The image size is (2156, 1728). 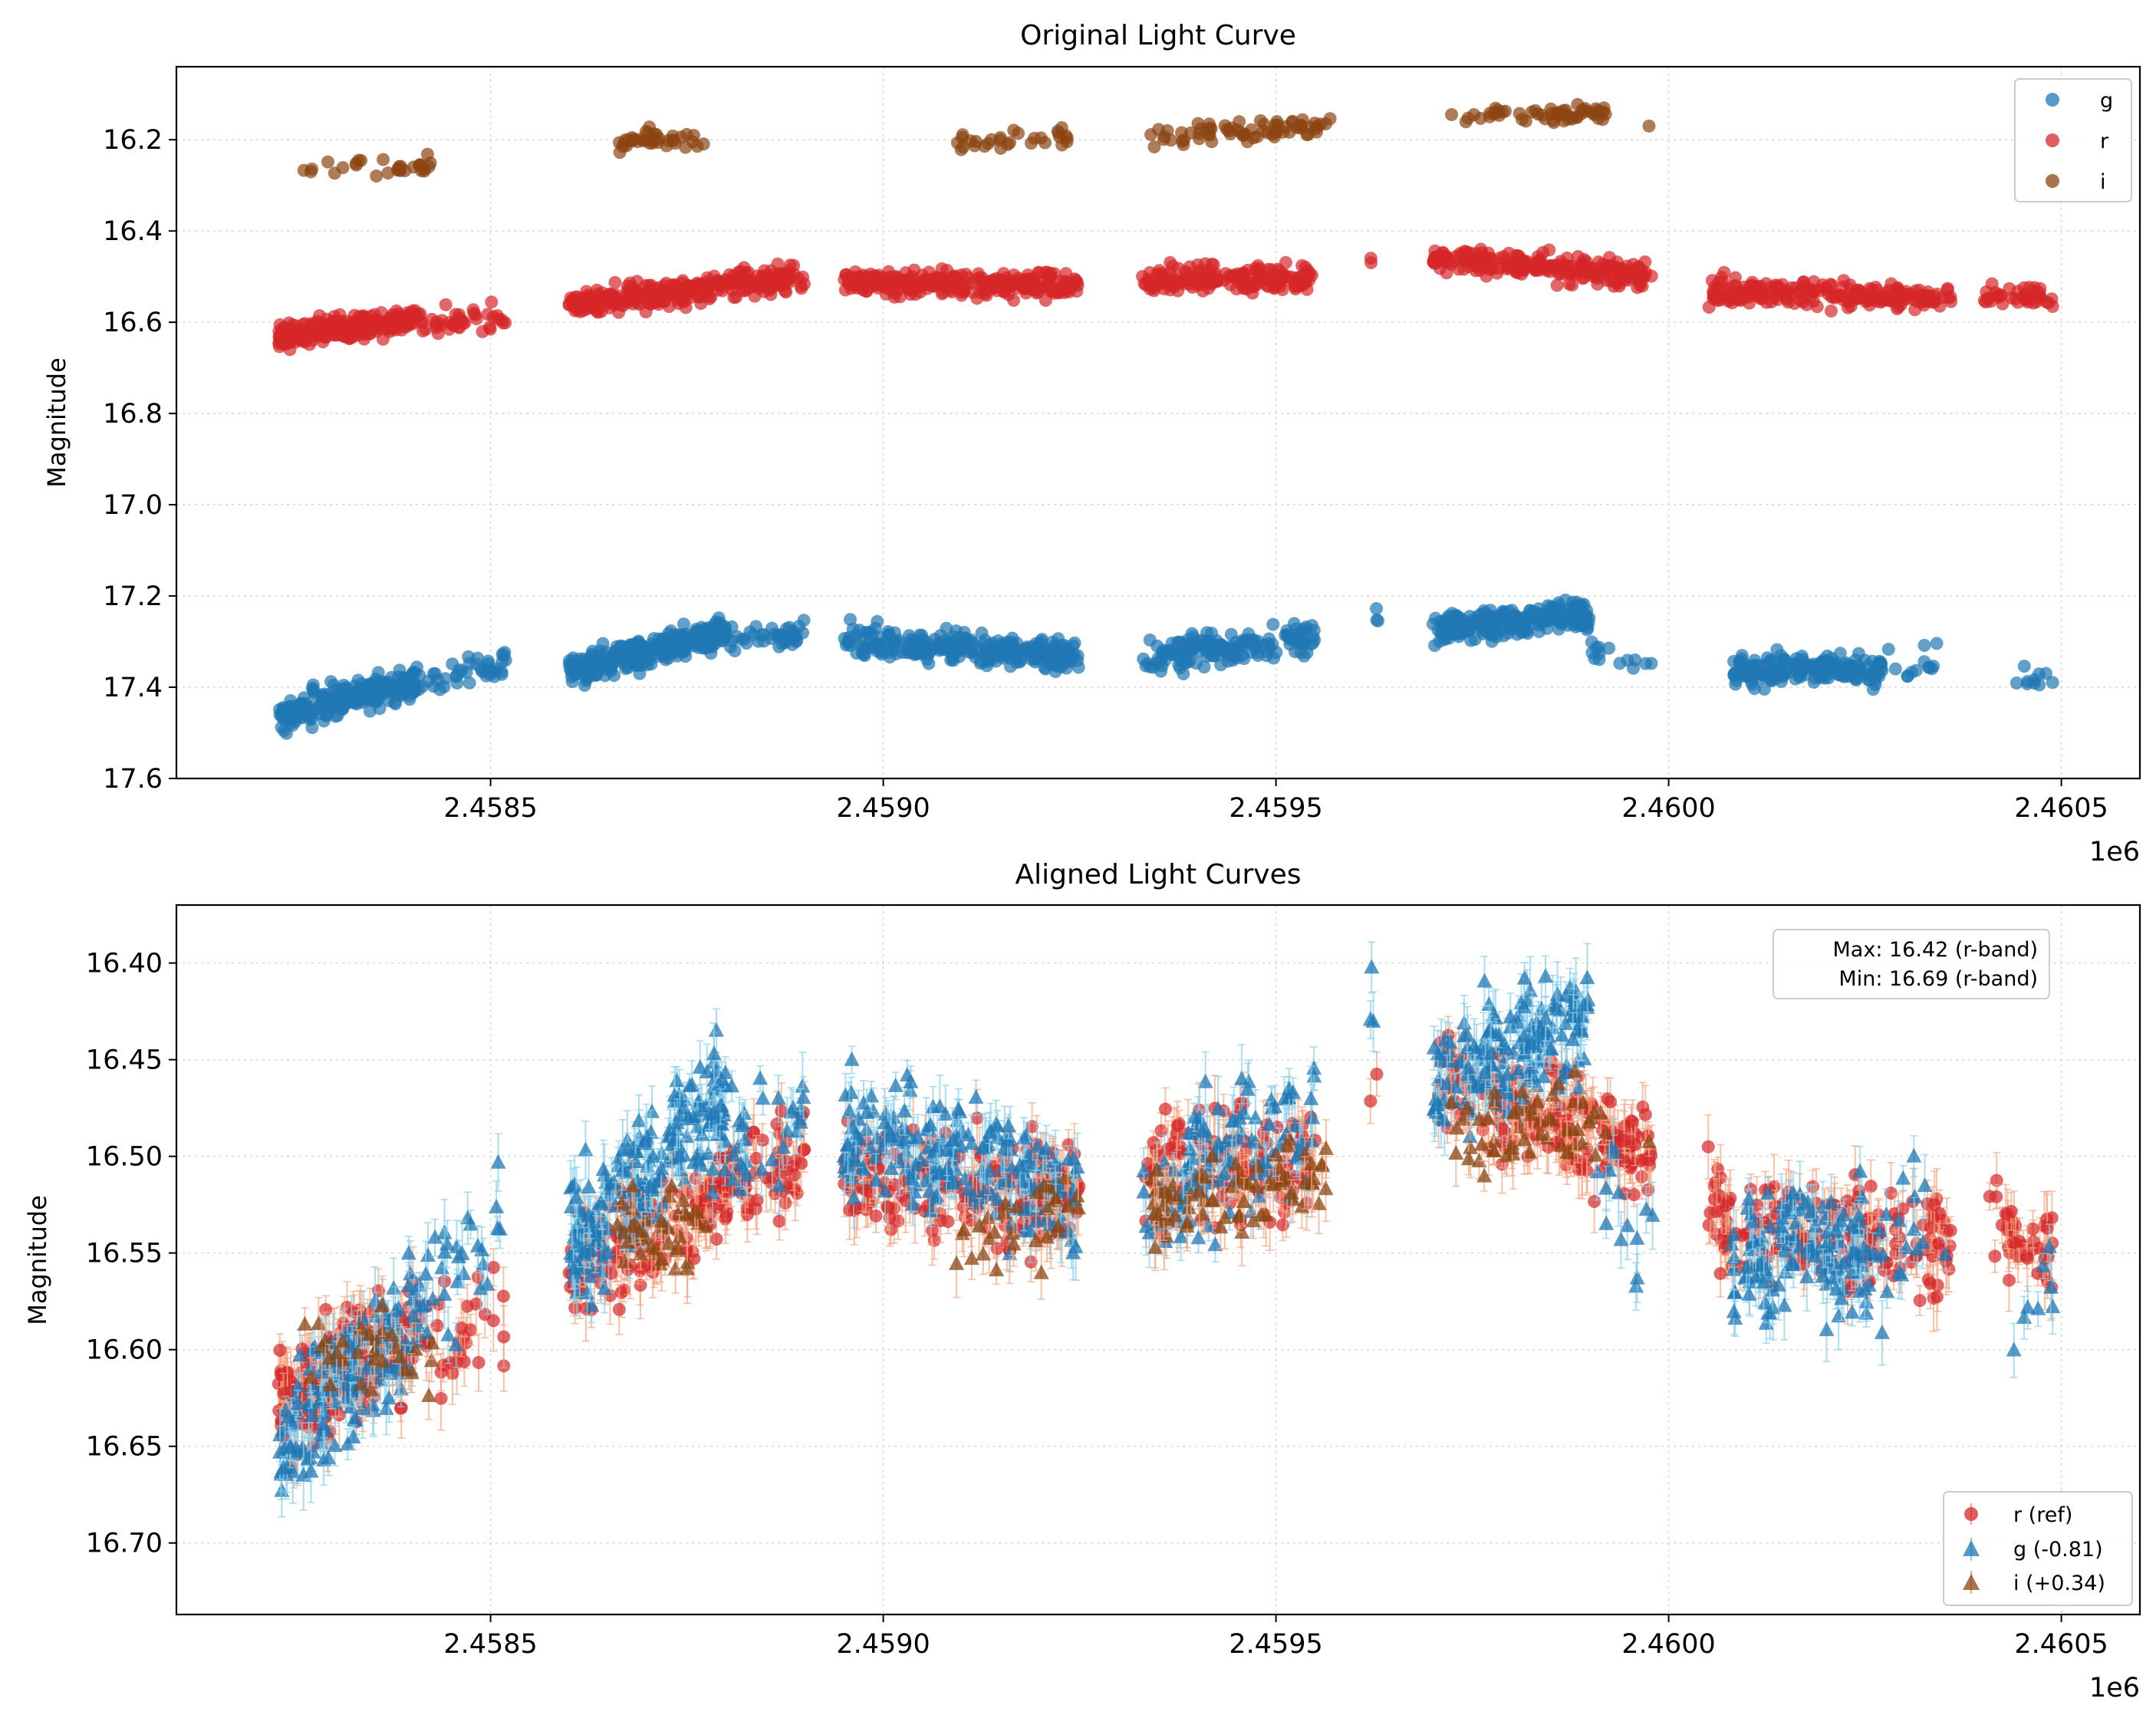 What do you see at coordinates (133, 231) in the screenshot?
I see `y-tick-label: 16.4` at bounding box center [133, 231].